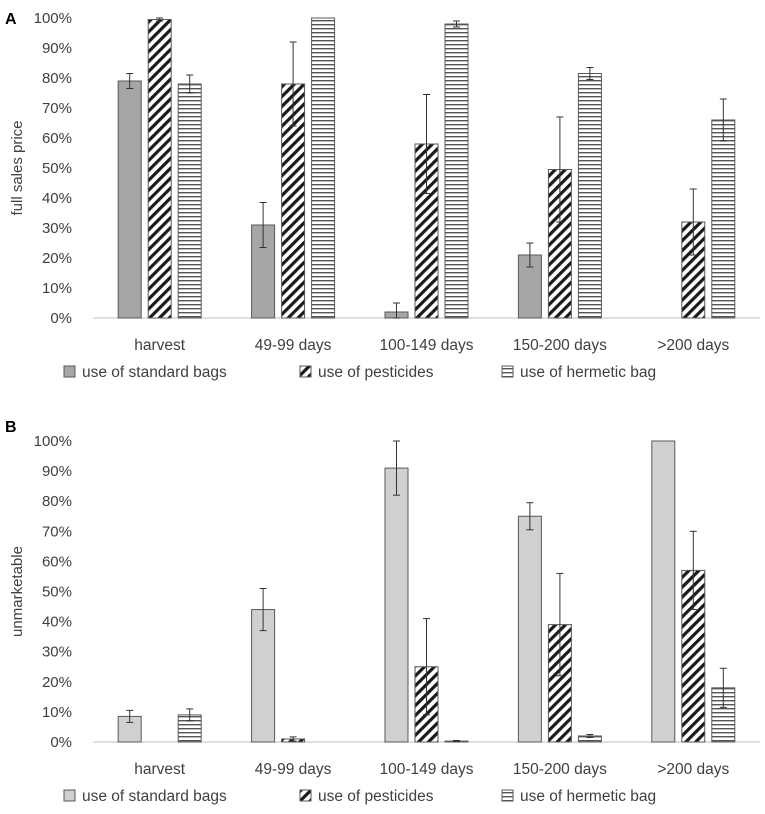 Image resolution: width=765 pixels, height=814 pixels. Describe the element at coordinates (159, 169) in the screenshot. I see `bar-diagonal` at that location.